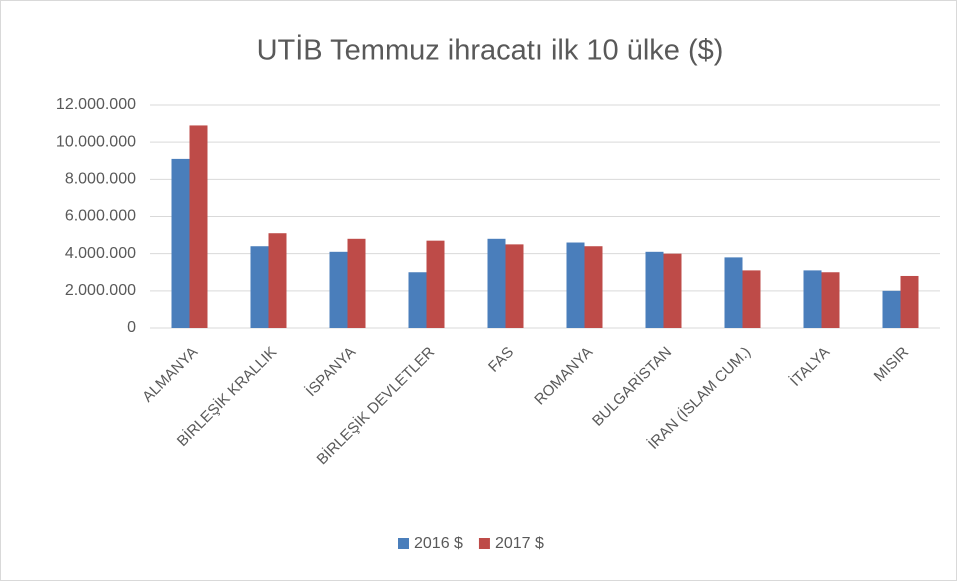 This screenshot has height=582, width=958. I want to click on chart-title: UTİB Temmuz ihracatı ilk 10 ülke ($), so click(490, 50).